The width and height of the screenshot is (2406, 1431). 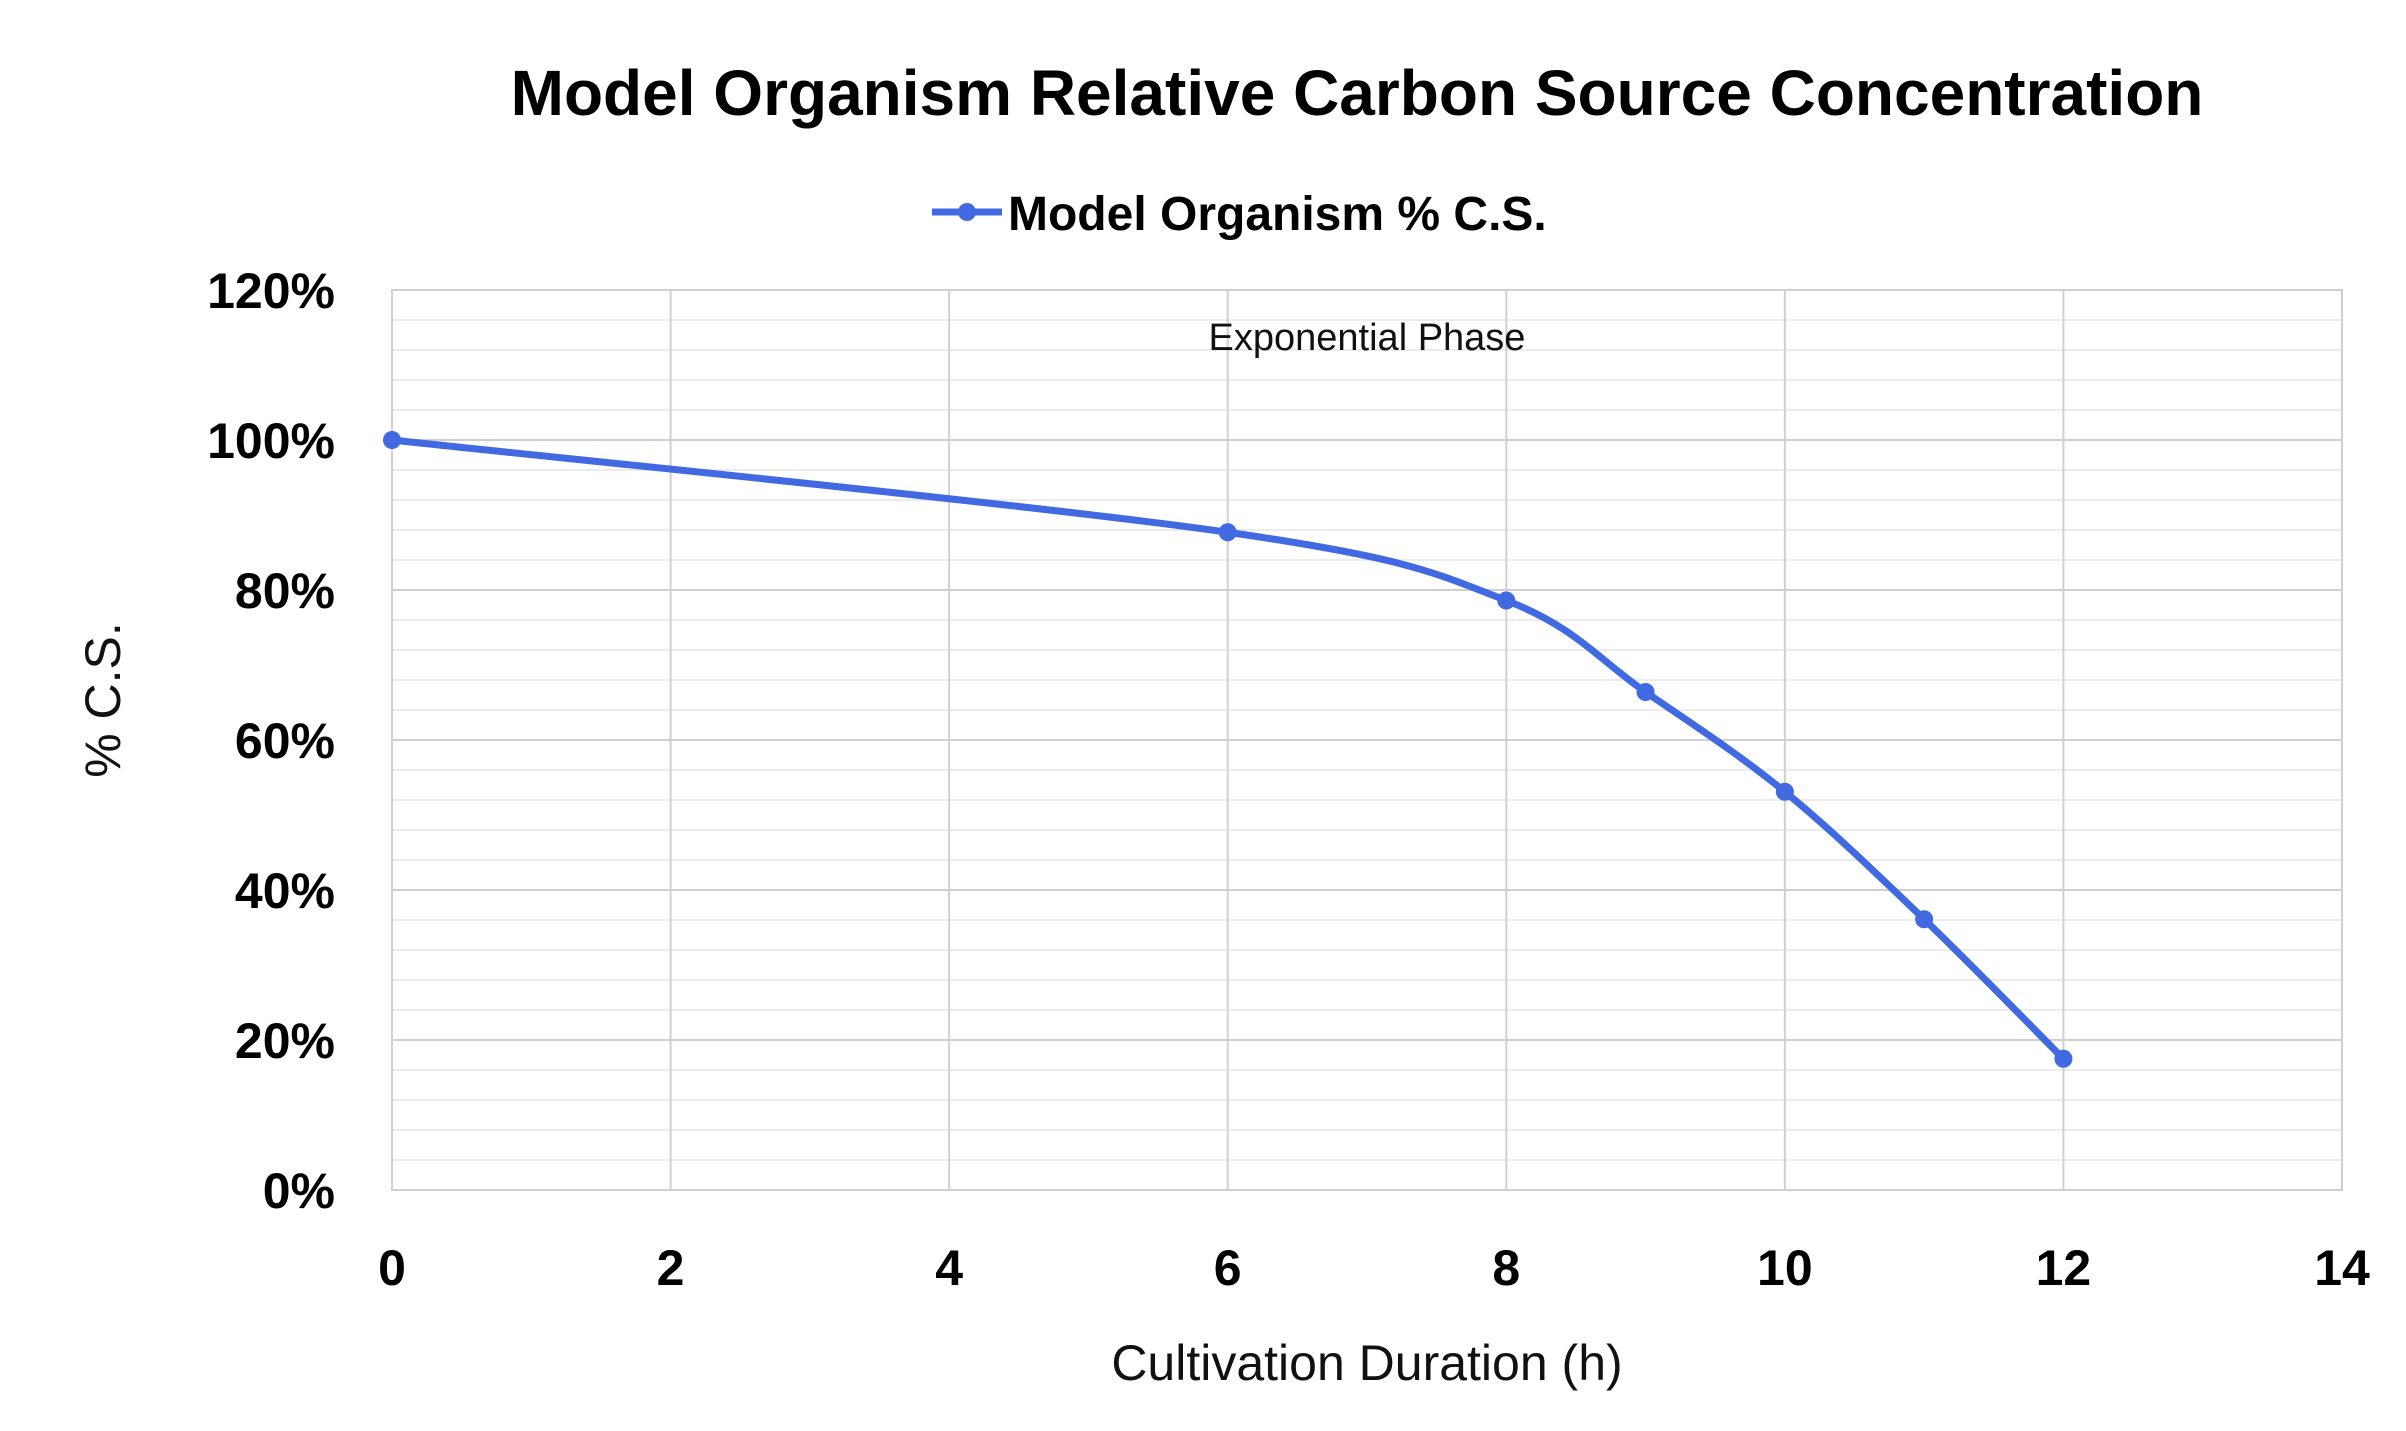 I want to click on annotation-exponential-phase: Exponential Phase, so click(x=1367, y=338).